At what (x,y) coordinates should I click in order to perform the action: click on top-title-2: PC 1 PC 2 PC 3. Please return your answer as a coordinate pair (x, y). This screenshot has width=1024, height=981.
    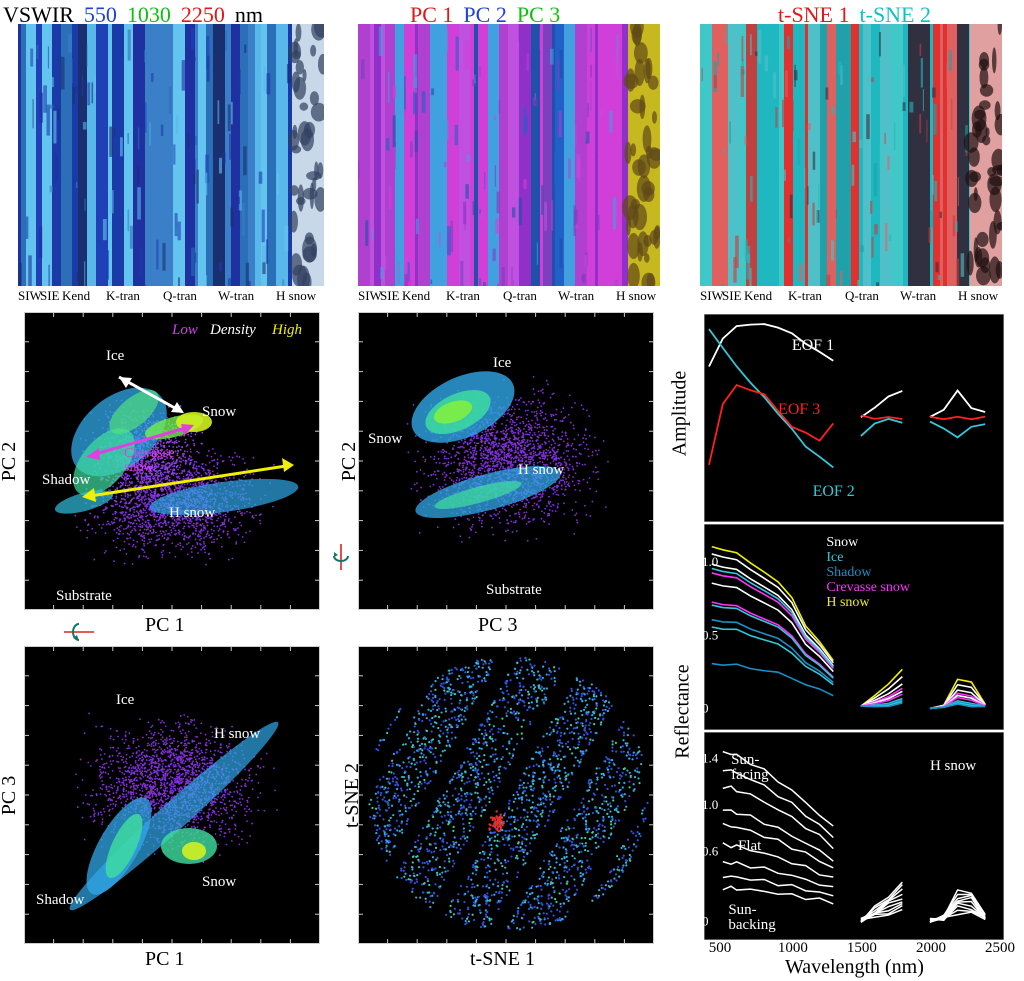
    Looking at the image, I should click on (490, 15).